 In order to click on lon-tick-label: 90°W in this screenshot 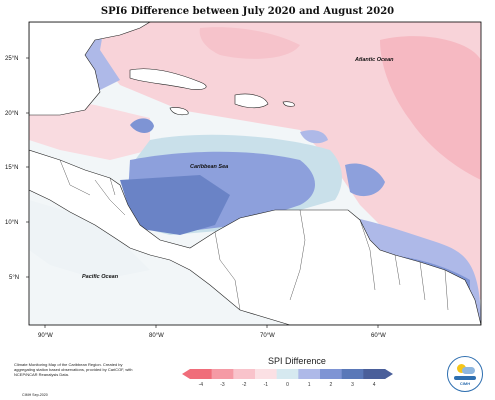, I will do `click(45, 336)`.